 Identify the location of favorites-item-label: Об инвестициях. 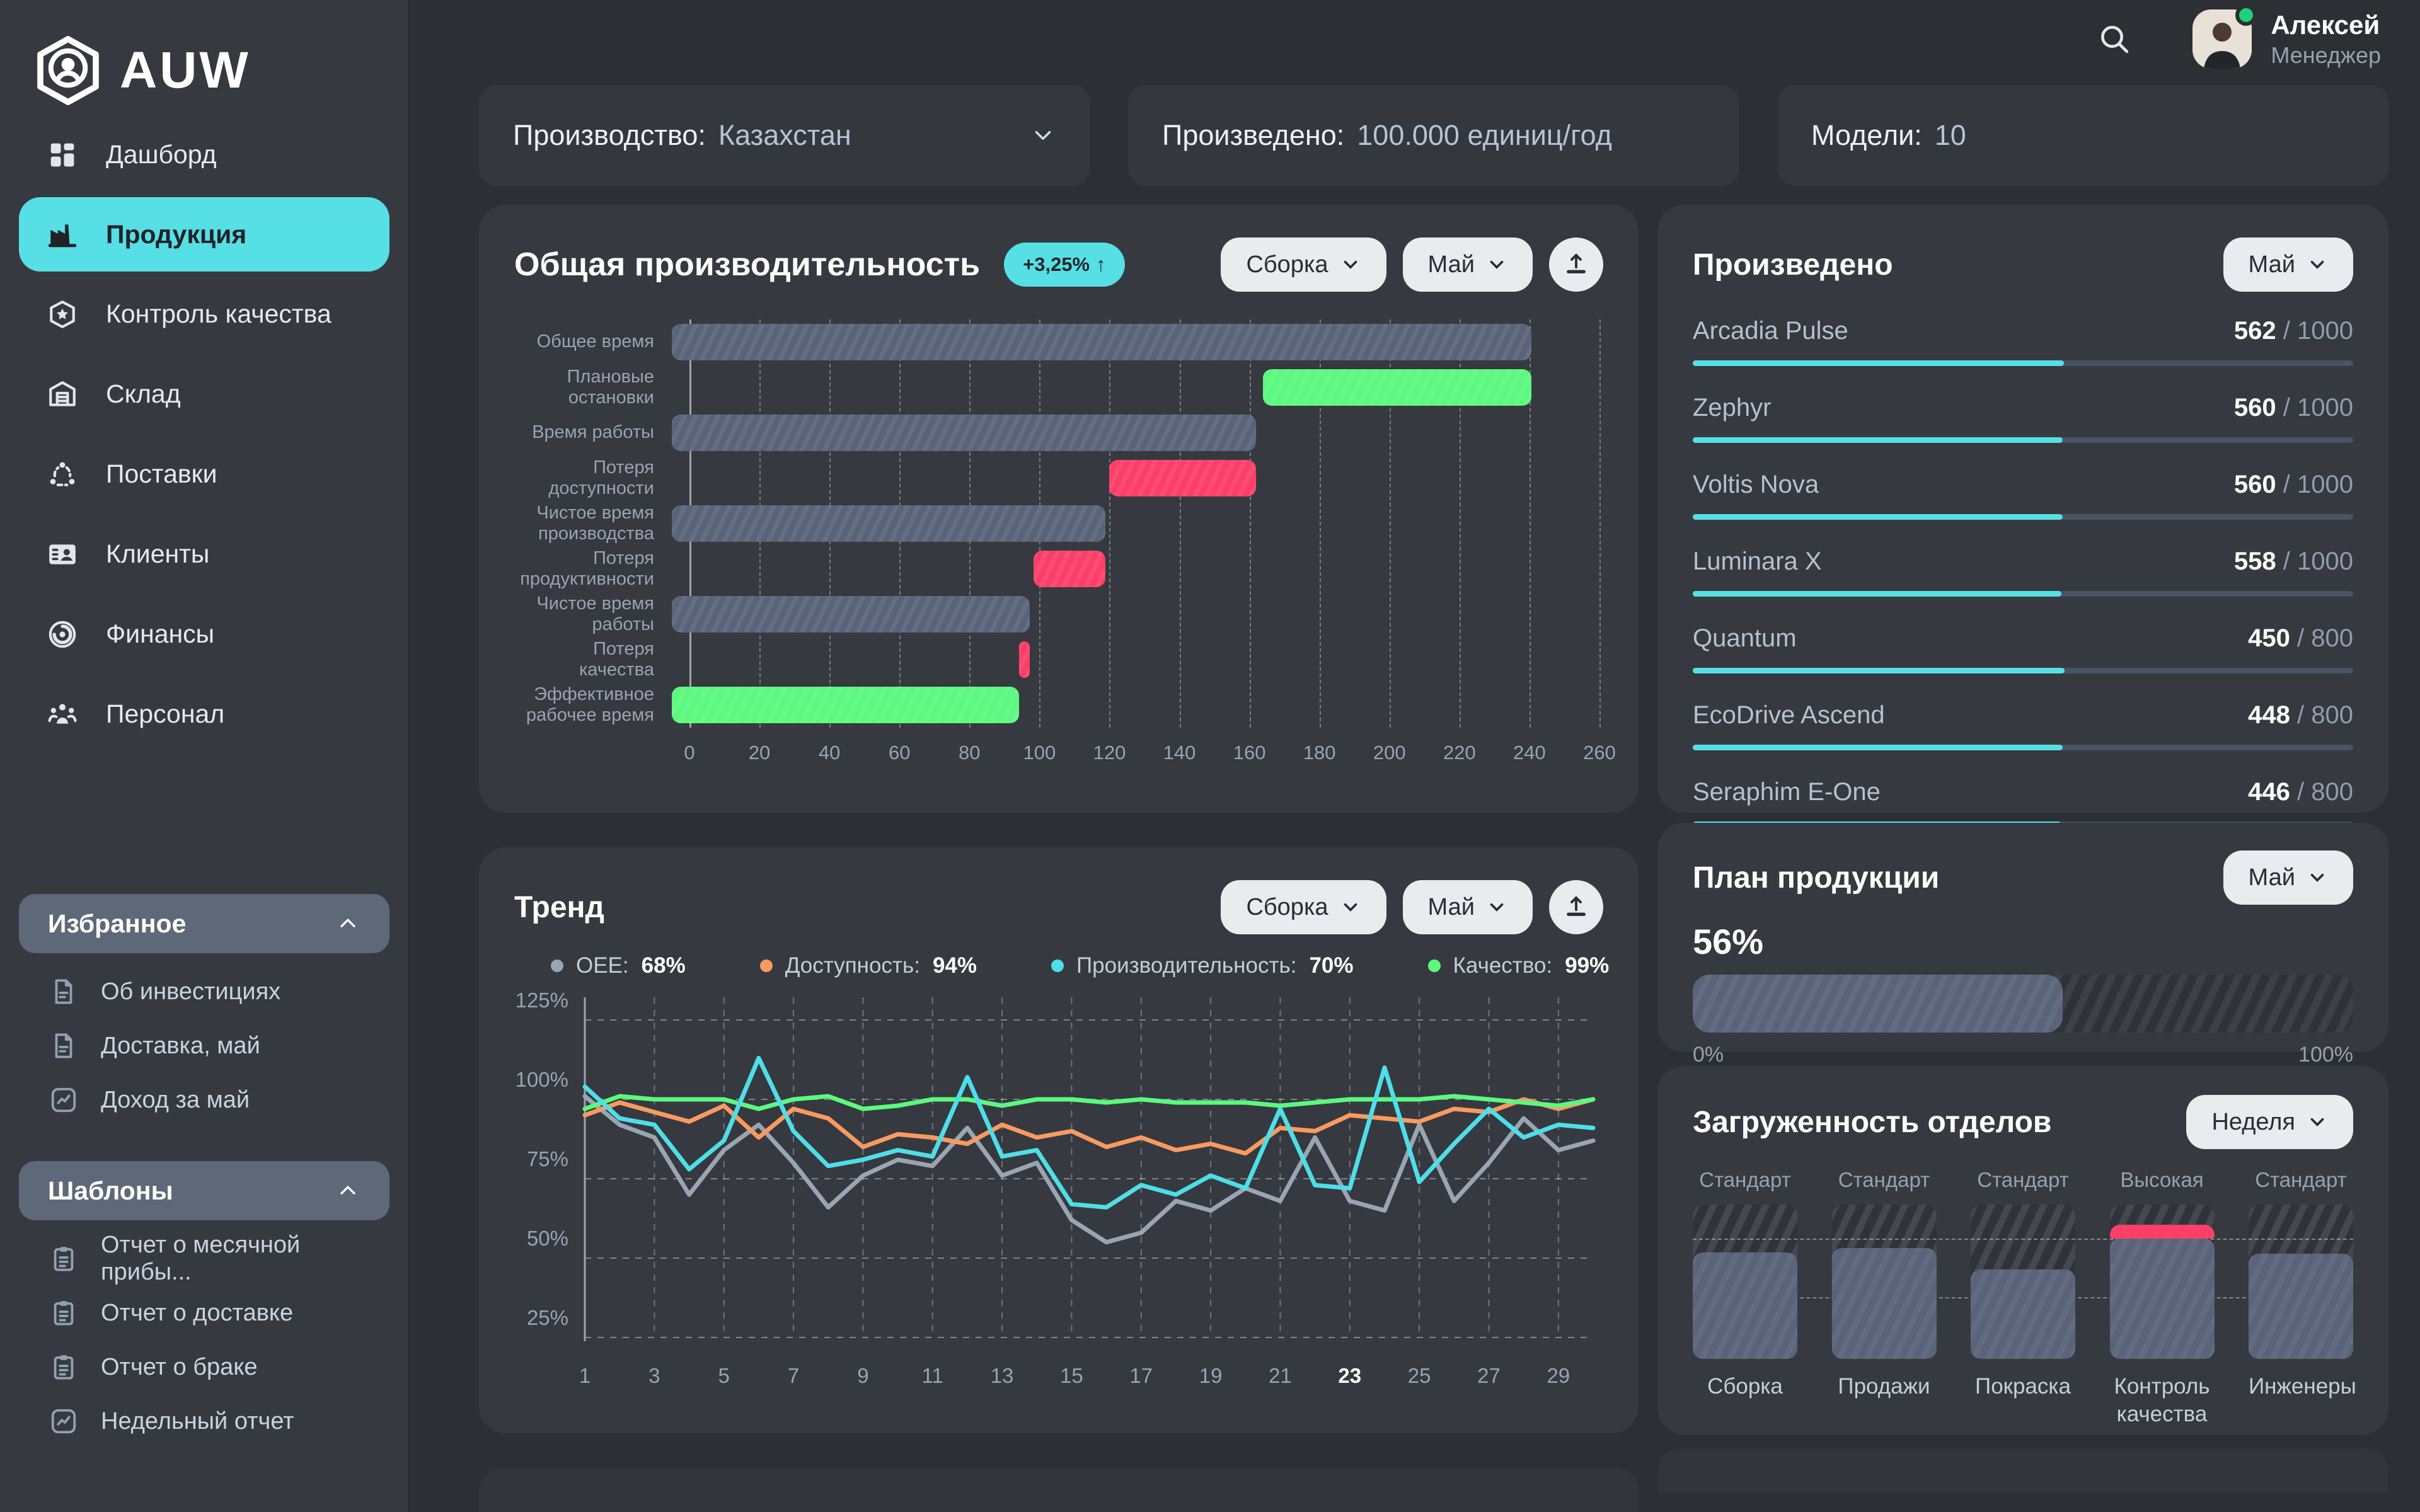
(191, 991).